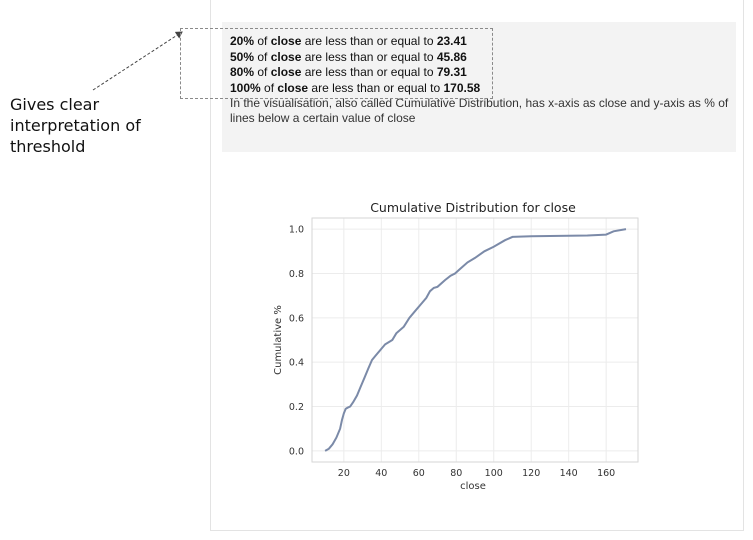  I want to click on x-tick-label: 120, so click(531, 473).